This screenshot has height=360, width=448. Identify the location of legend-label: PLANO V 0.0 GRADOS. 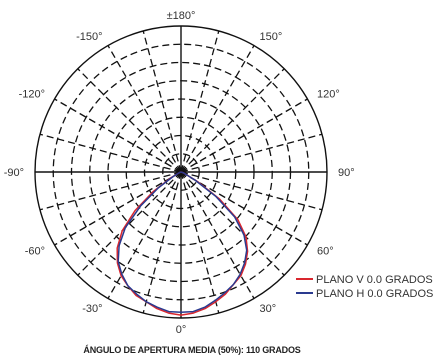
(374, 280).